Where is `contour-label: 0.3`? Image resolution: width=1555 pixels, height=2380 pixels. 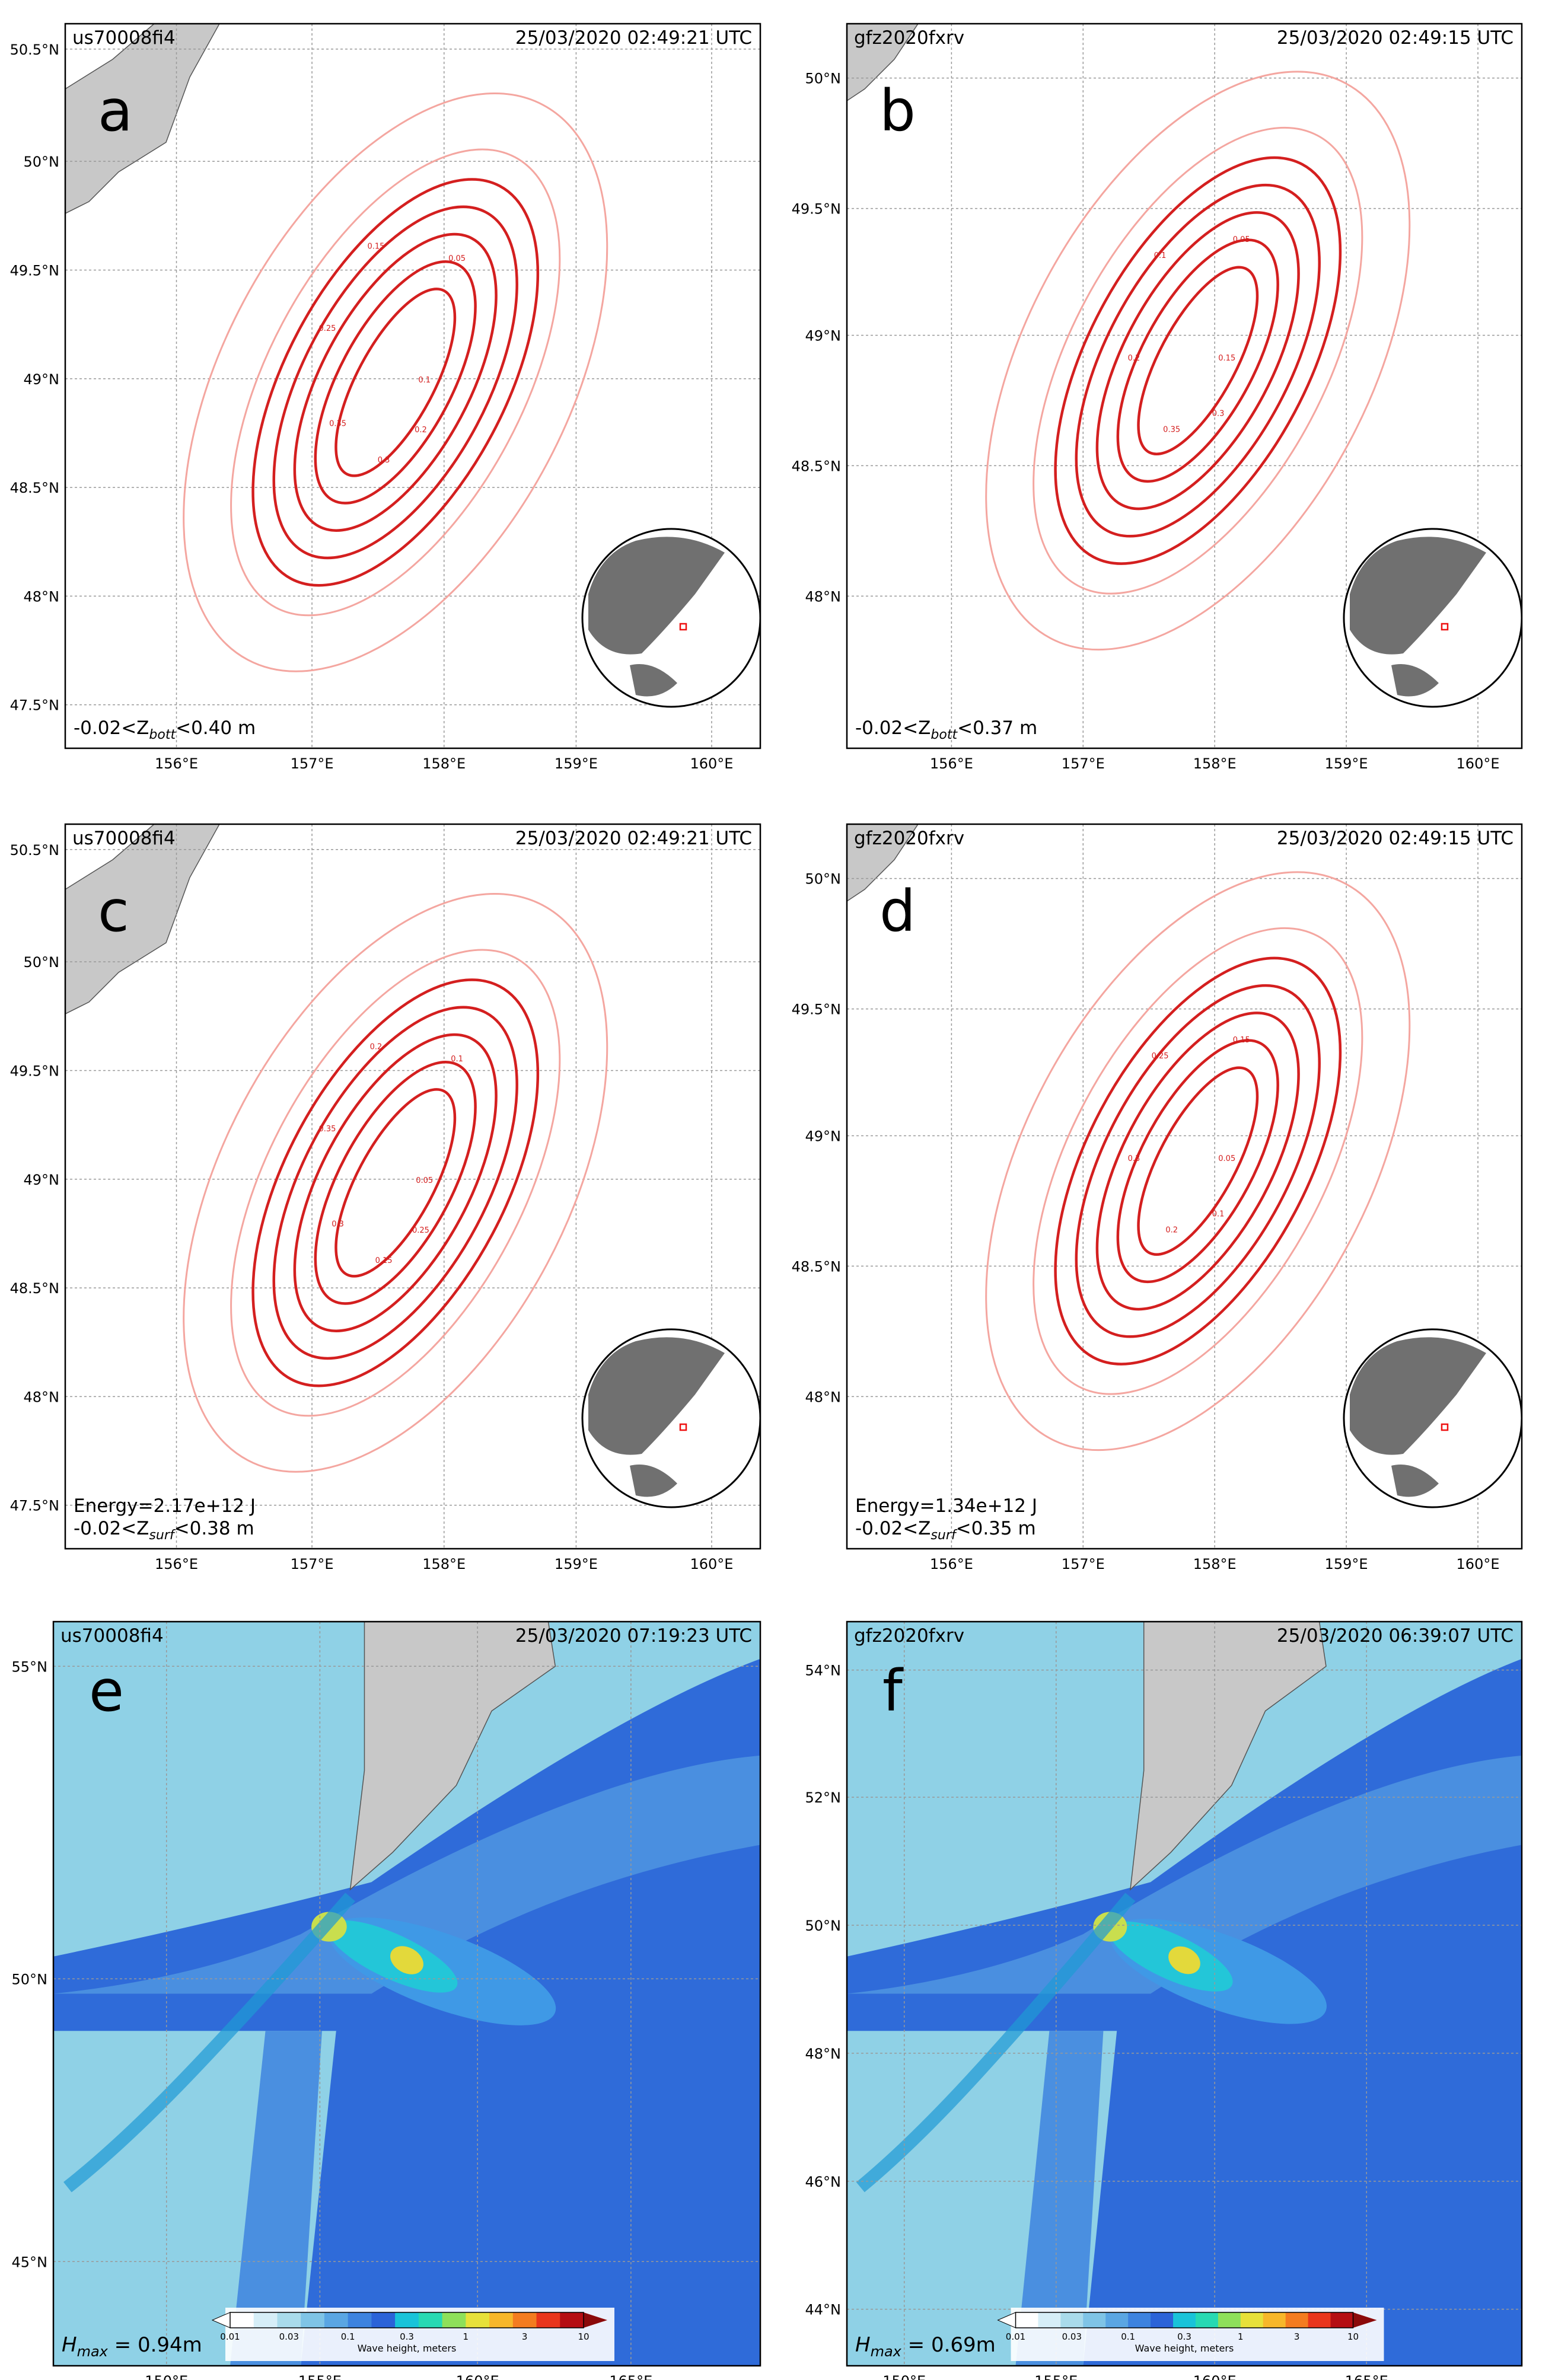
contour-label: 0.3 is located at coordinates (1134, 1158).